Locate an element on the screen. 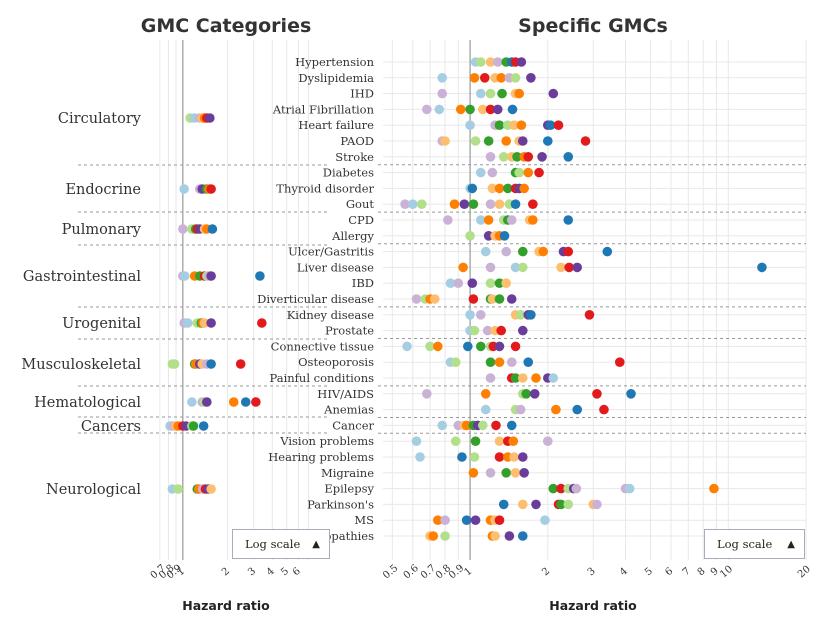  left-log-scale-dropdown: Log scale ▲ is located at coordinates (281, 544).